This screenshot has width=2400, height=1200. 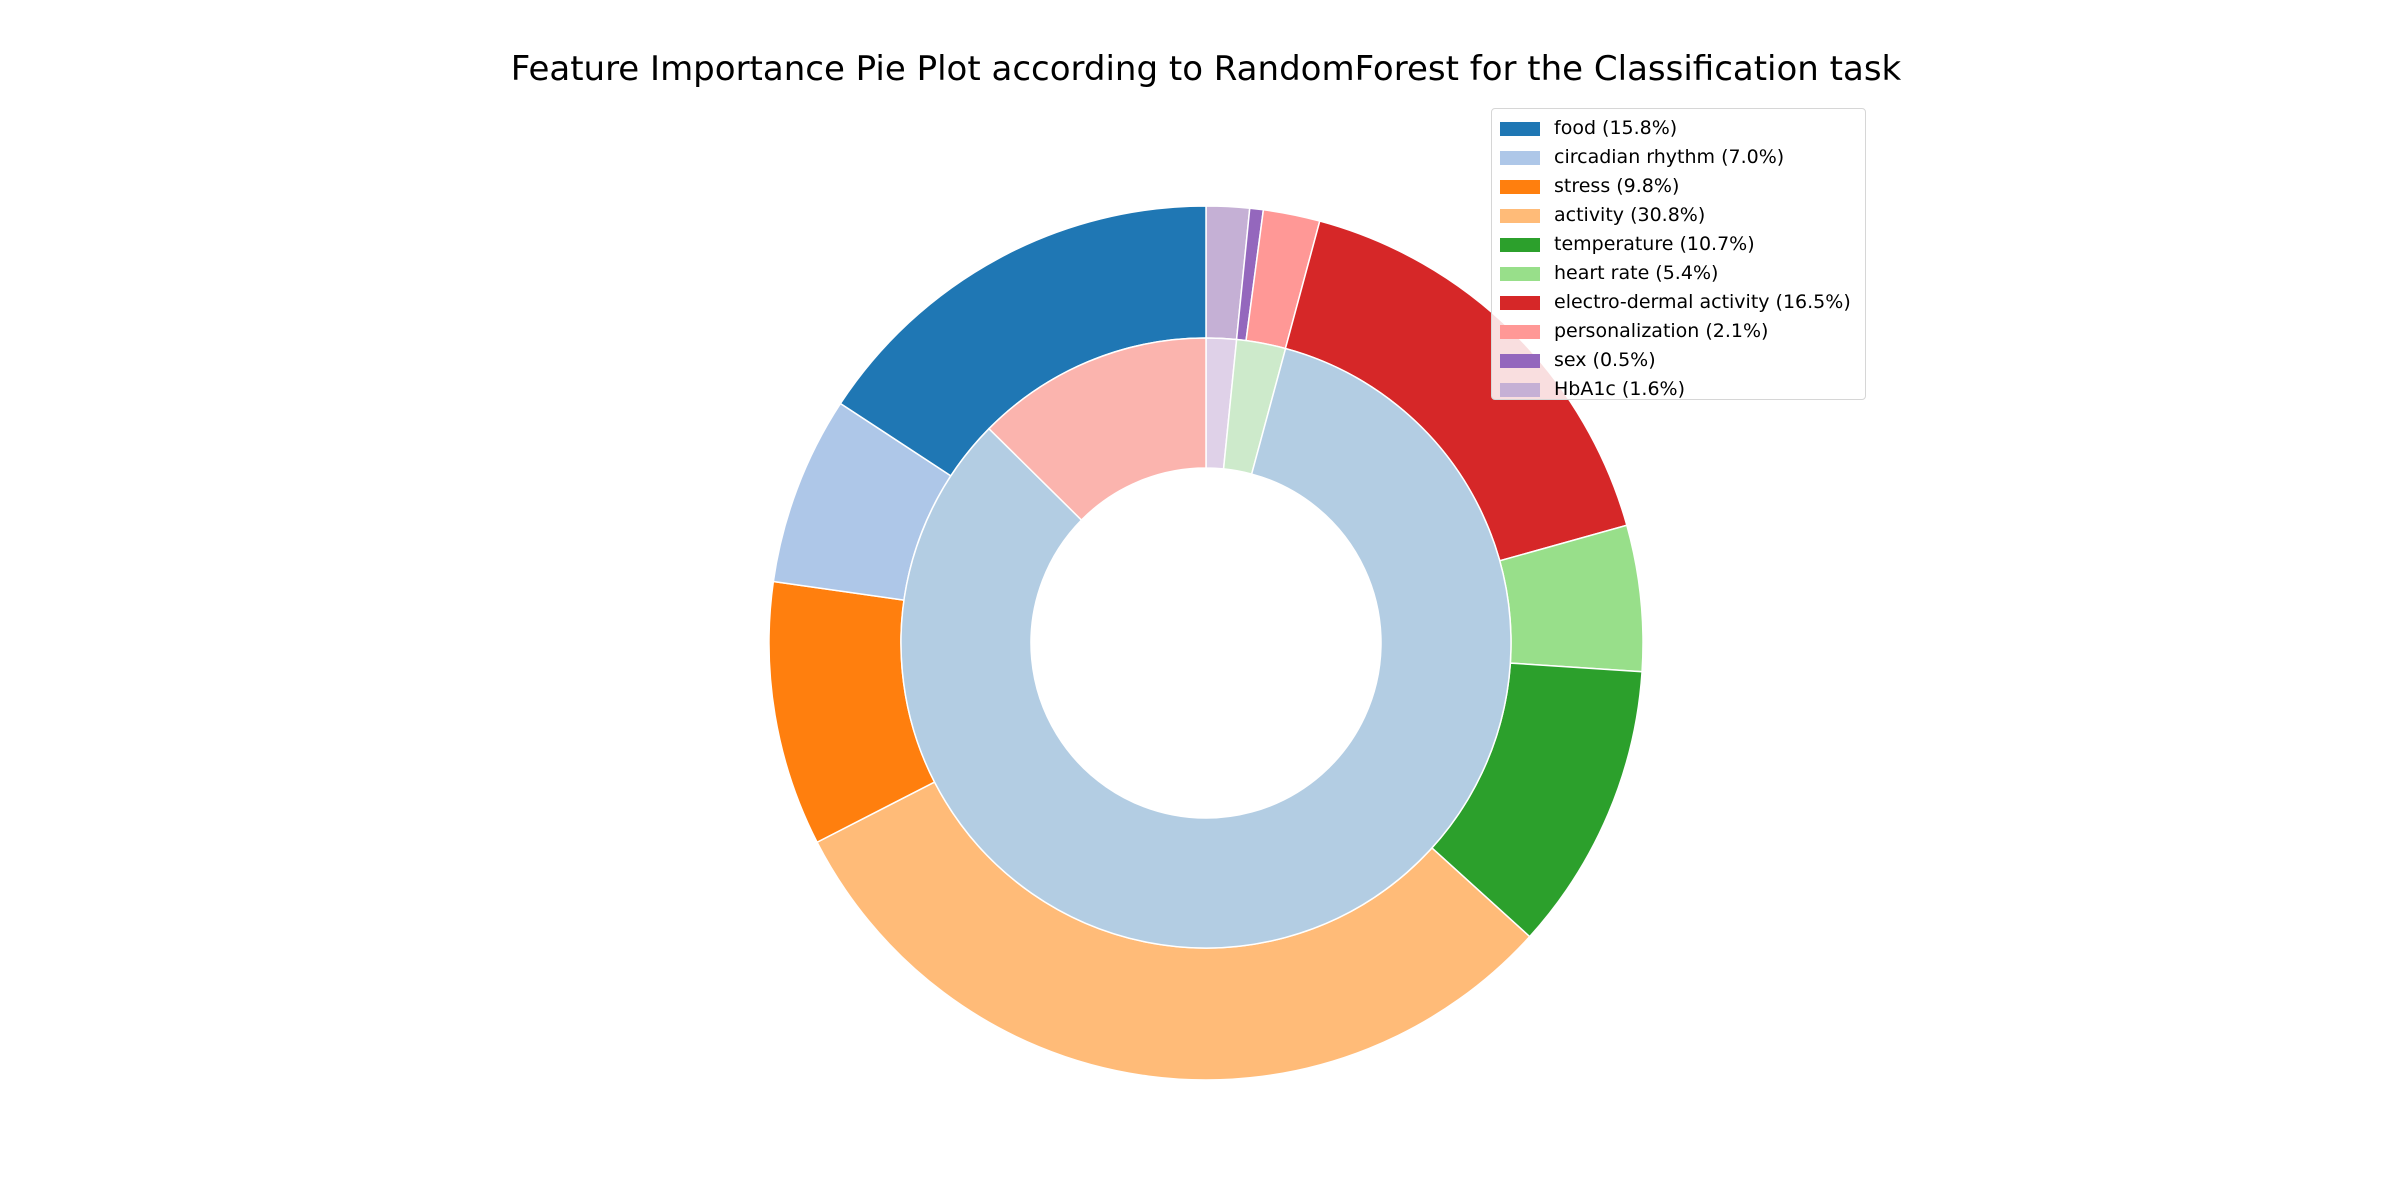 What do you see at coordinates (1669, 157) in the screenshot?
I see `legend-label: circadian rhythm (7.0%)` at bounding box center [1669, 157].